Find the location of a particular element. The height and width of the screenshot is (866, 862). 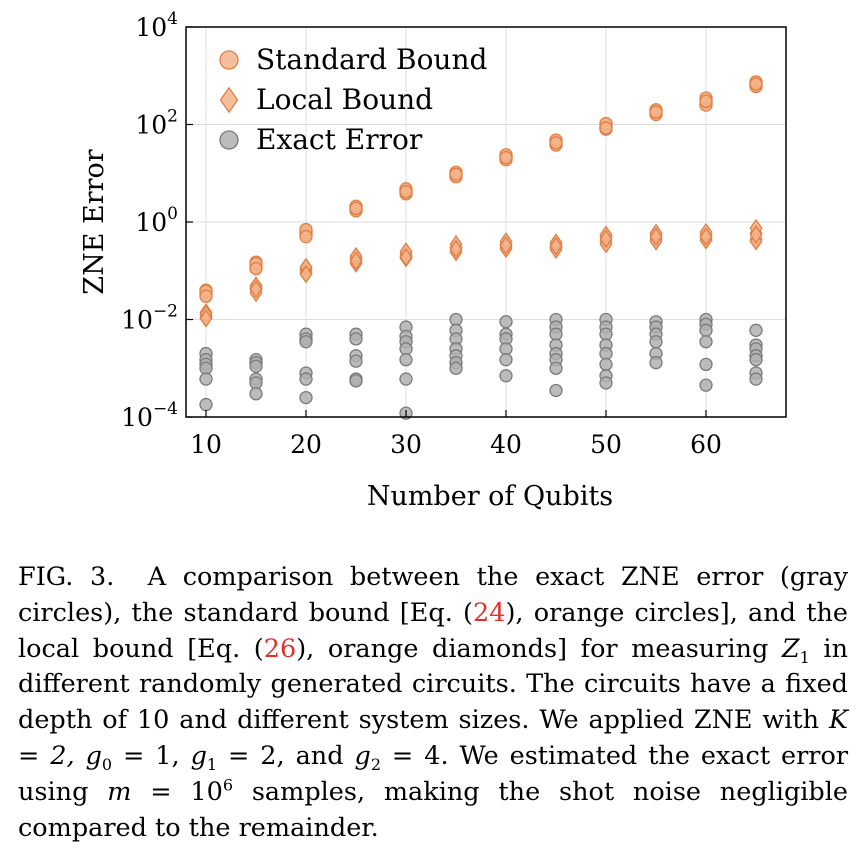

y-ticks: 10⁻⁴ 10⁻² 10⁰ 10² 10⁴ is located at coordinates (157, 220).